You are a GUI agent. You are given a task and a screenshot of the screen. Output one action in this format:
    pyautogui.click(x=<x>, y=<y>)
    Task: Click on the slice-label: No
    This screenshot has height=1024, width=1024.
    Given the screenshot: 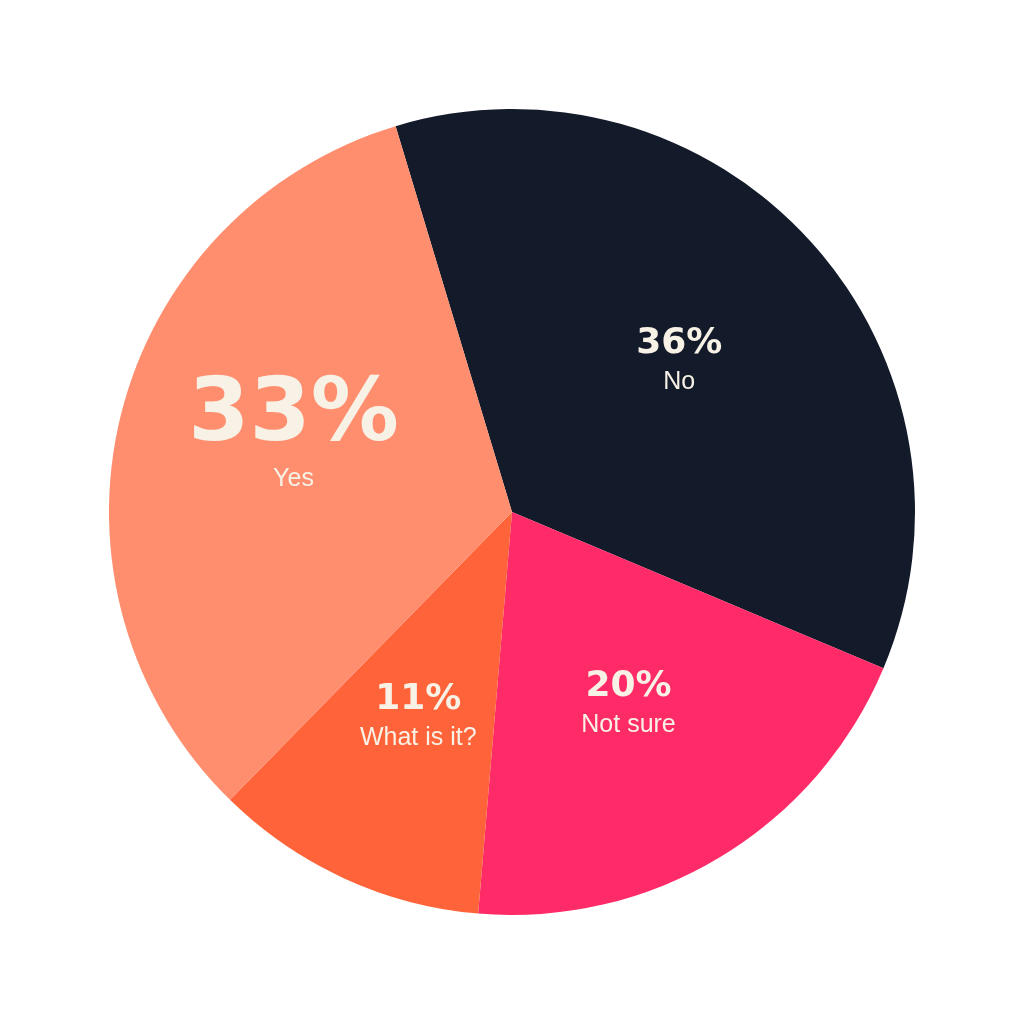 What is the action you would take?
    pyautogui.click(x=679, y=380)
    